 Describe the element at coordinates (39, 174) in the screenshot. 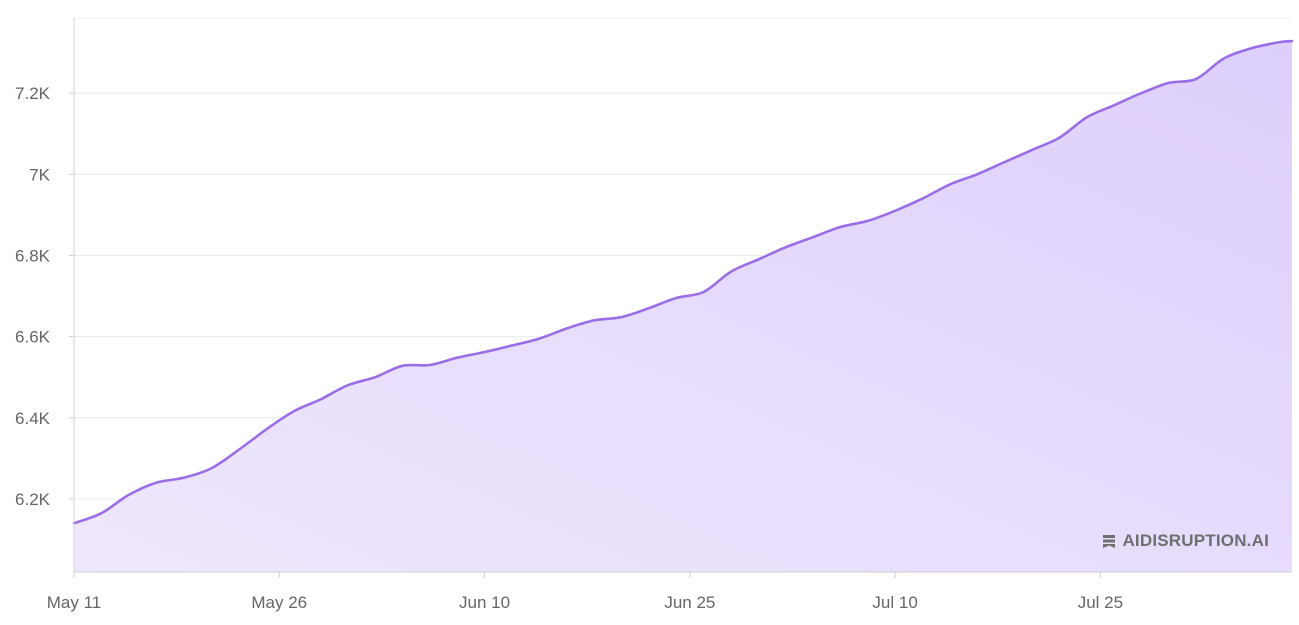

I see `y-tick-label: 7K` at that location.